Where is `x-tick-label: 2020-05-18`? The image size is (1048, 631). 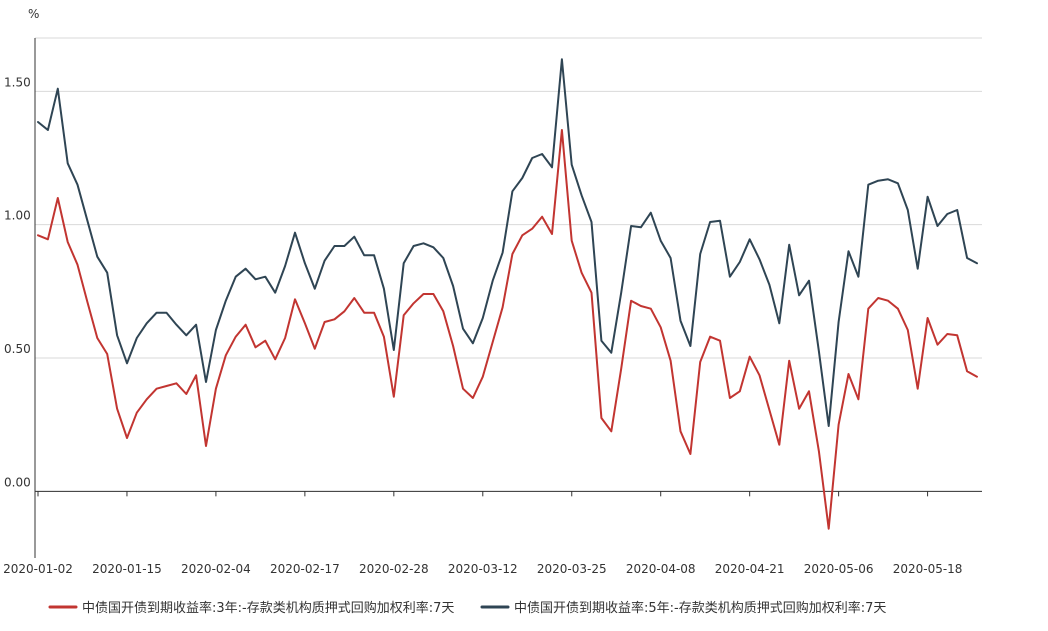
x-tick-label: 2020-05-18 is located at coordinates (928, 569).